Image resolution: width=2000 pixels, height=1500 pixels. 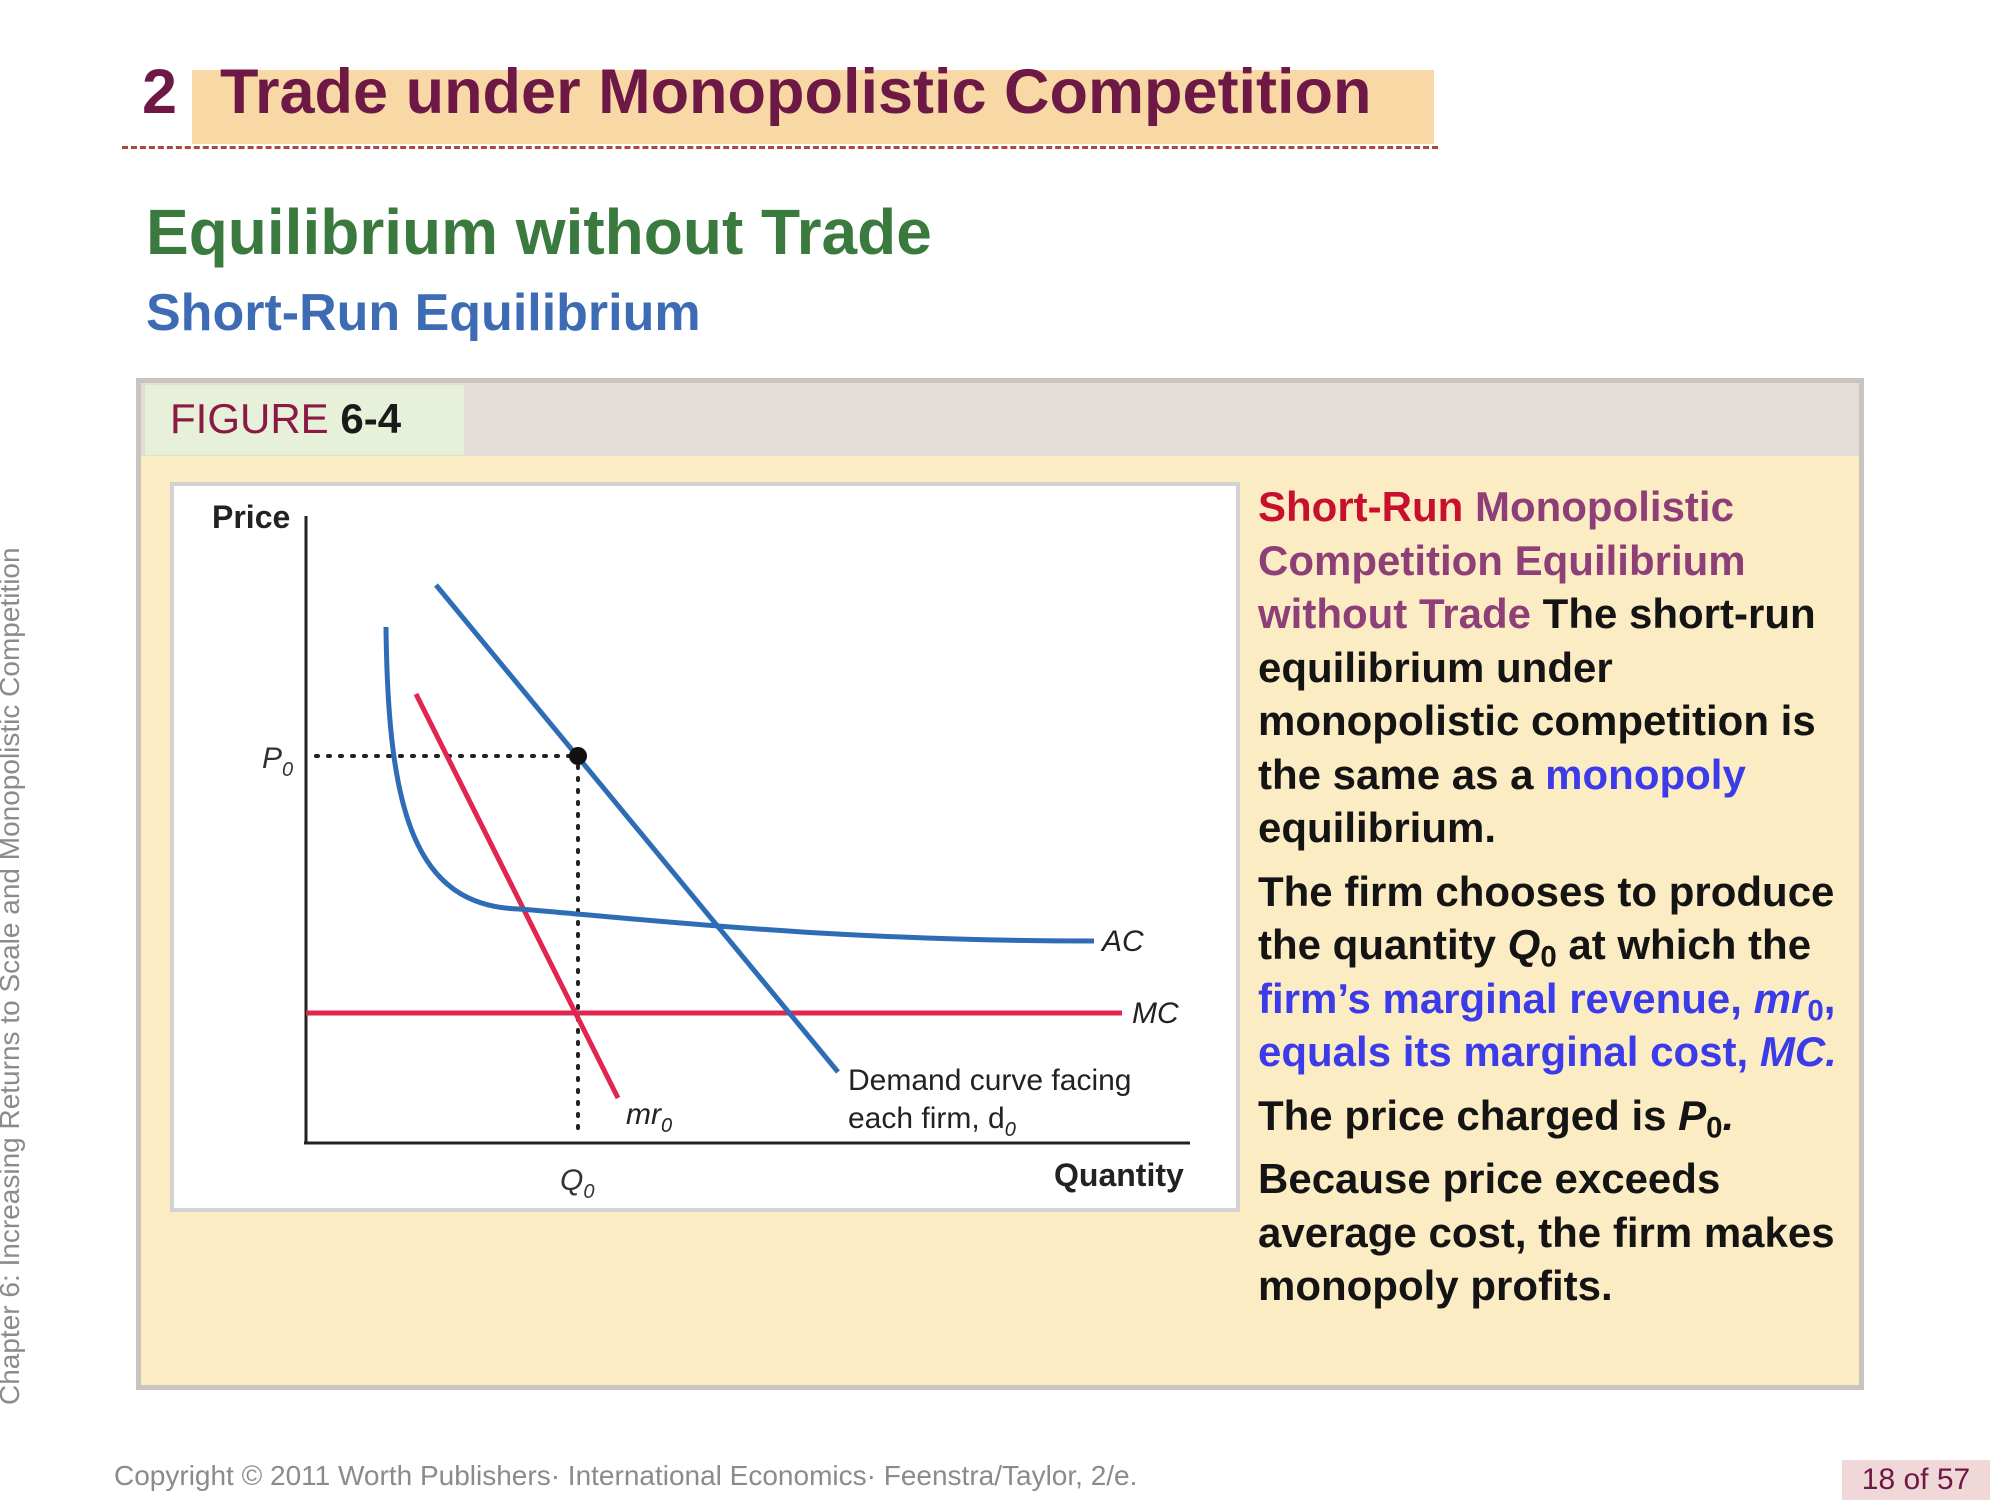 What do you see at coordinates (423, 313) in the screenshot?
I see `slide-subheading: Short-Run Equilibrium` at bounding box center [423, 313].